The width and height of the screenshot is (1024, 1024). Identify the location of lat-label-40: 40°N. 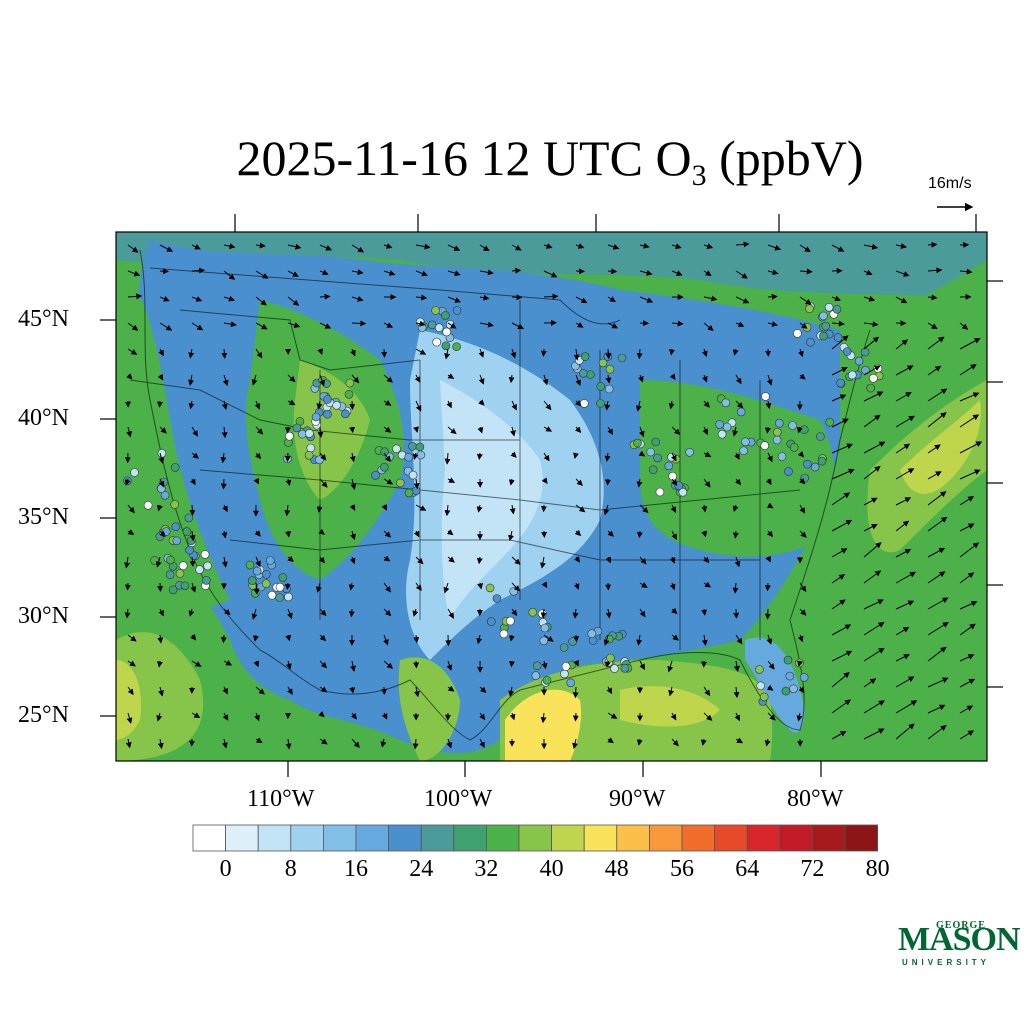
(43, 418).